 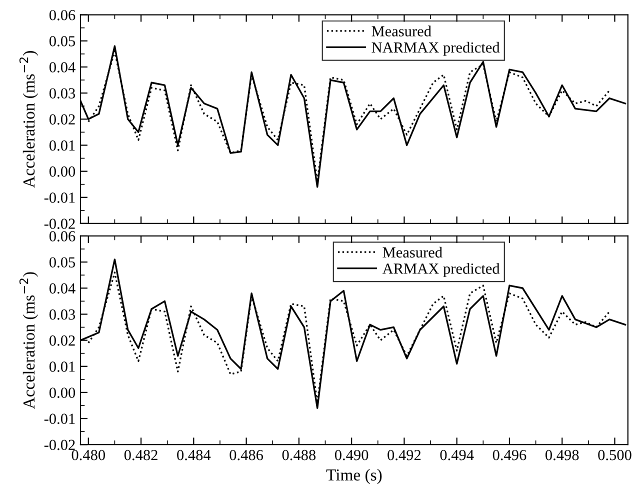 I want to click on legend-label: NARMAX predicted, so click(x=436, y=49).